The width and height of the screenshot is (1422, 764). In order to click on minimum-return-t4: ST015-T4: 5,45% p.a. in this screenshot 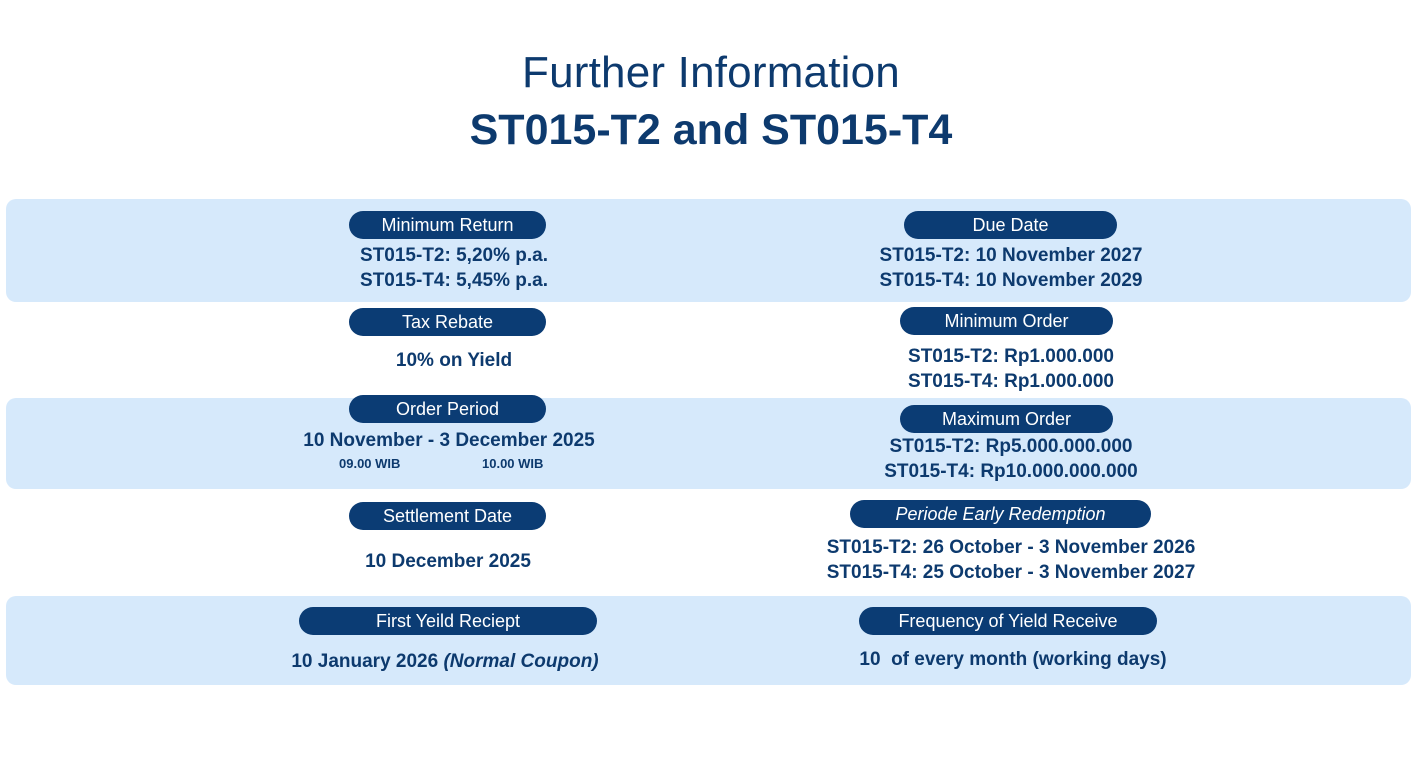, I will do `click(454, 280)`.